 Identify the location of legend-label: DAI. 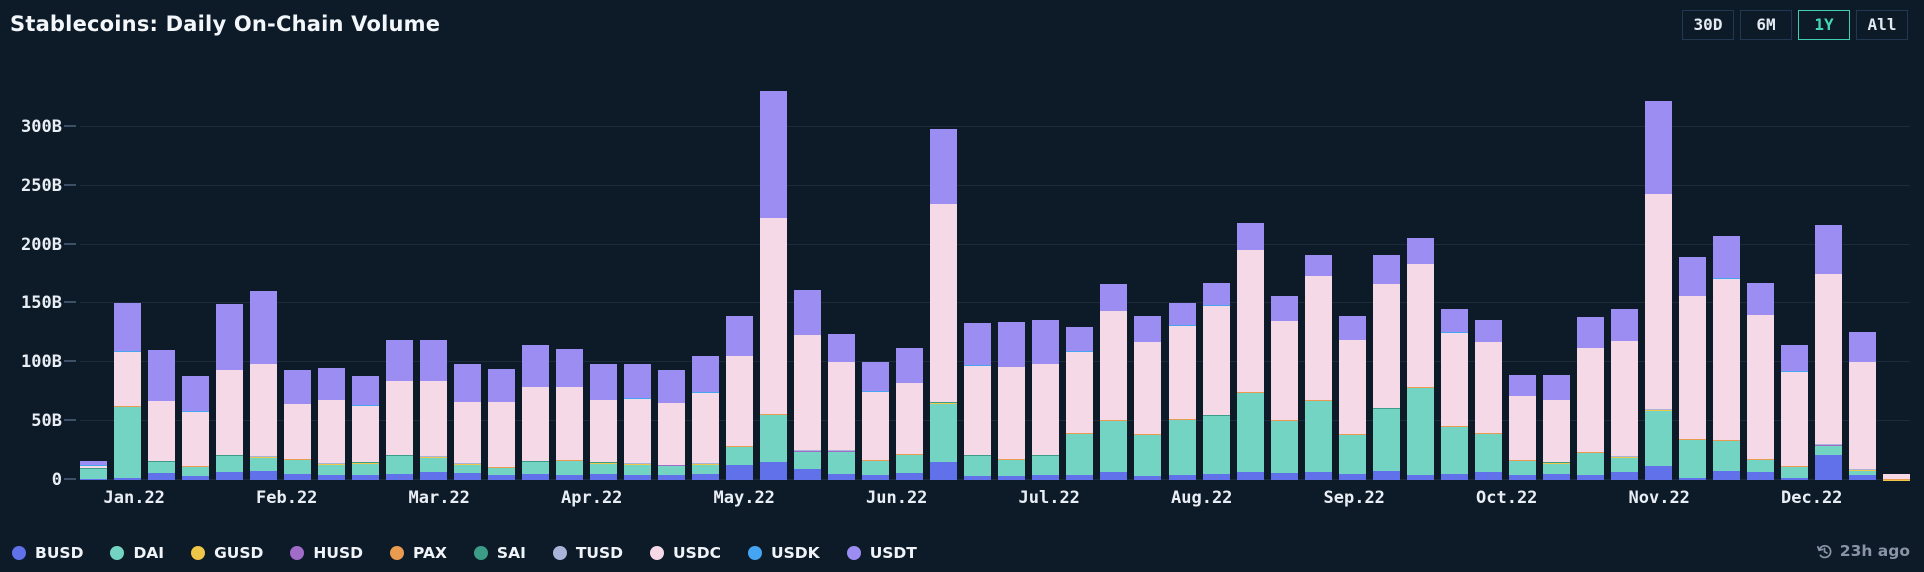
(149, 553).